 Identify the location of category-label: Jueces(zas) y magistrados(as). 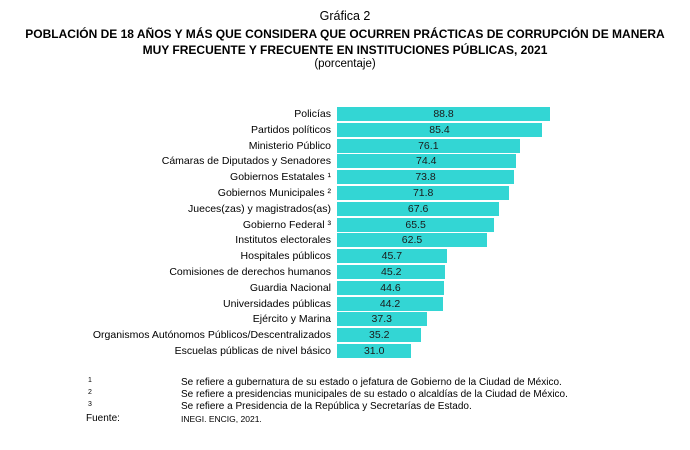
(259, 208).